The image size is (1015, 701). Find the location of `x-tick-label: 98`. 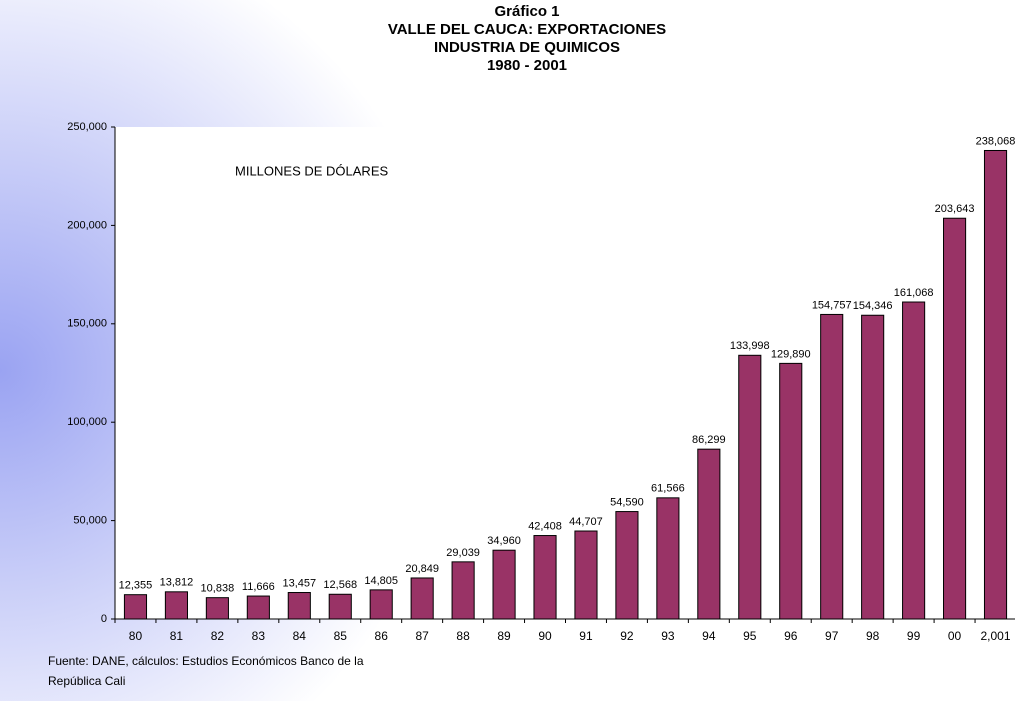

x-tick-label: 98 is located at coordinates (873, 636).